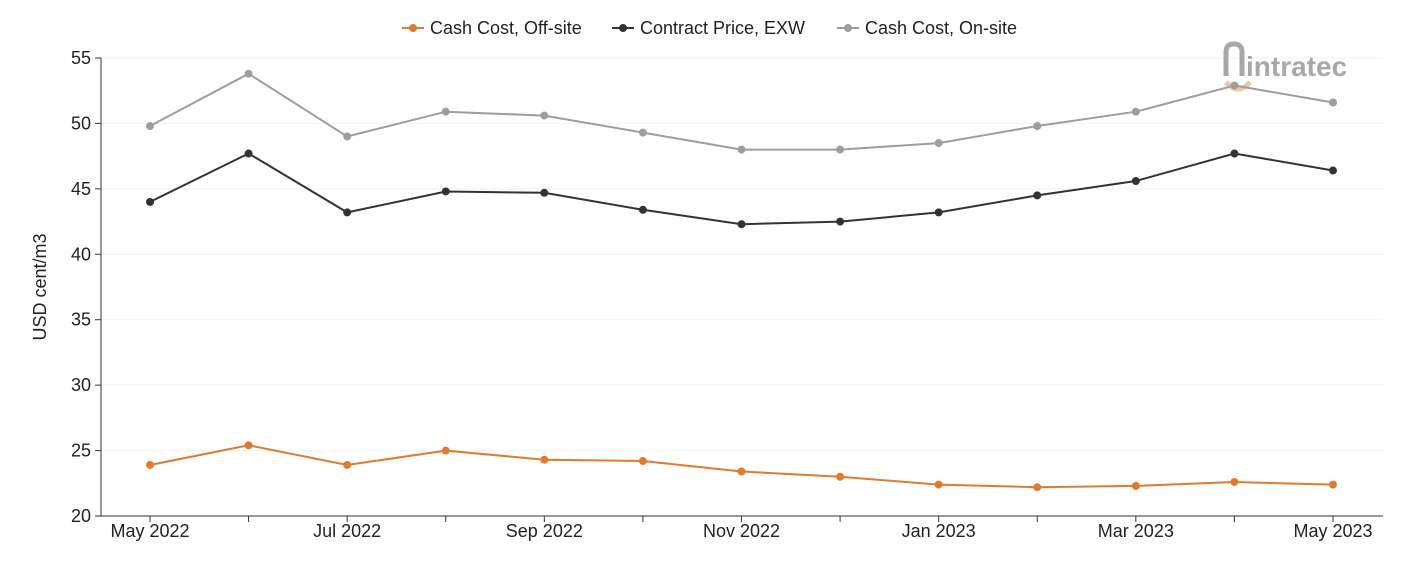 This screenshot has height=561, width=1401. What do you see at coordinates (81, 320) in the screenshot?
I see `y-tick-label: 35` at bounding box center [81, 320].